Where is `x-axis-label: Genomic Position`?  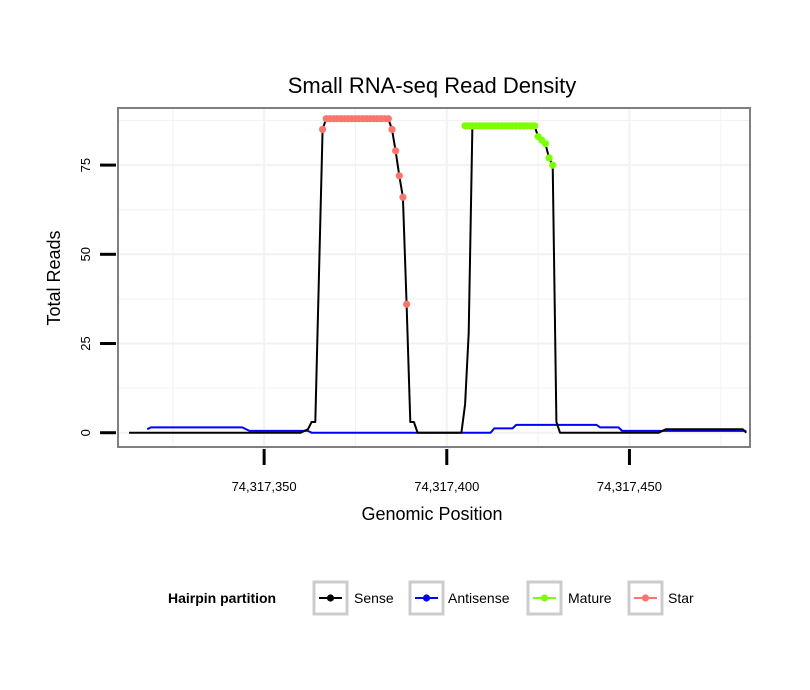 x-axis-label: Genomic Position is located at coordinates (431, 514).